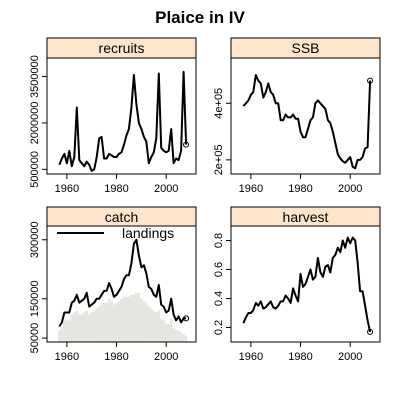  I want to click on y-tick-label: 300000, so click(35, 239).